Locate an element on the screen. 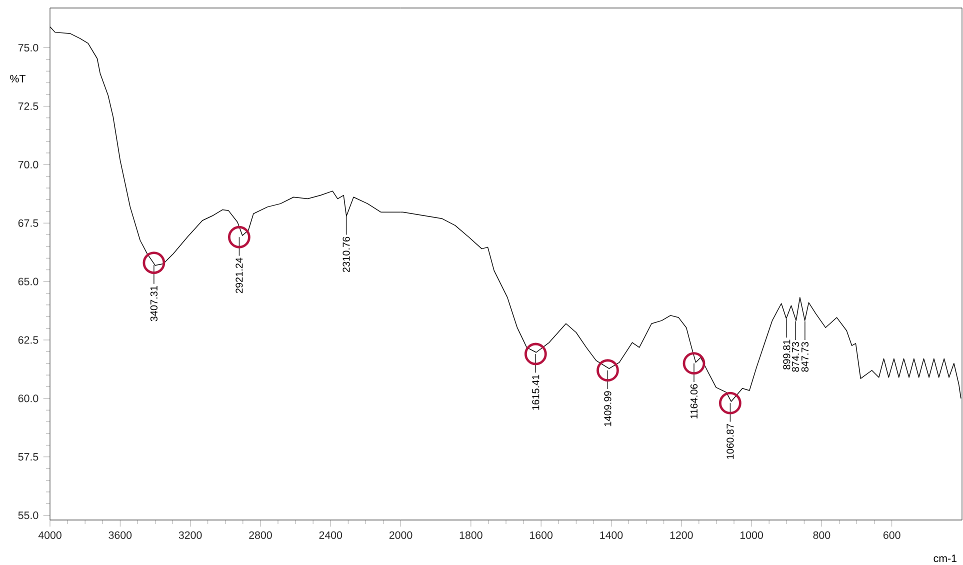 Image resolution: width=963 pixels, height=565 pixels. annotation: 874.73 is located at coordinates (796, 357).